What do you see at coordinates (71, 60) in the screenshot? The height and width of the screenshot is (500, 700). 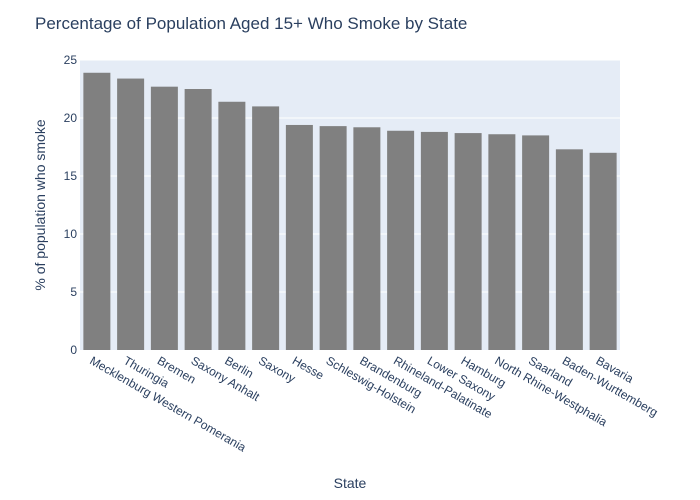 I see `y-tick-label: 25` at bounding box center [71, 60].